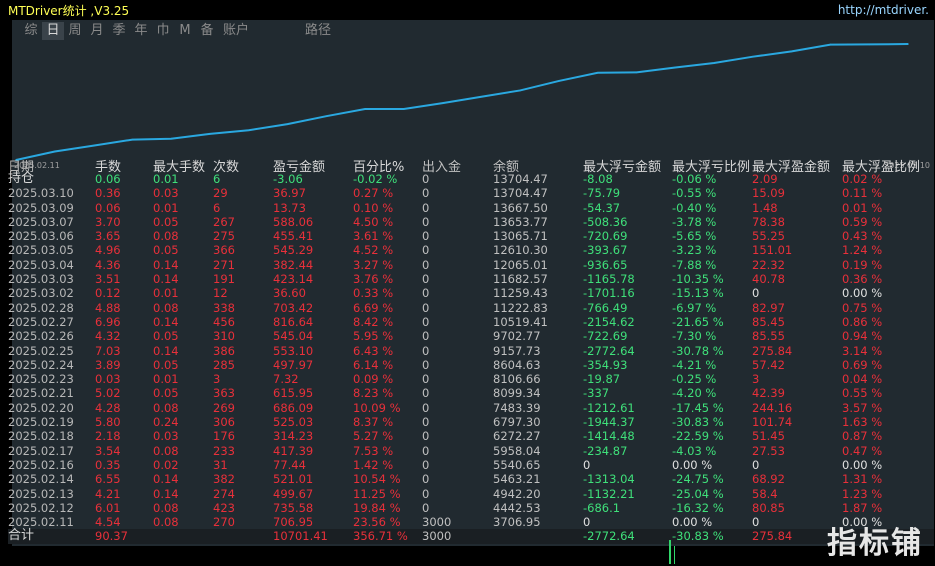 This screenshot has height=566, width=935. Describe the element at coordinates (694, 193) in the screenshot. I see `cell-mflp: -0.55 %` at that location.